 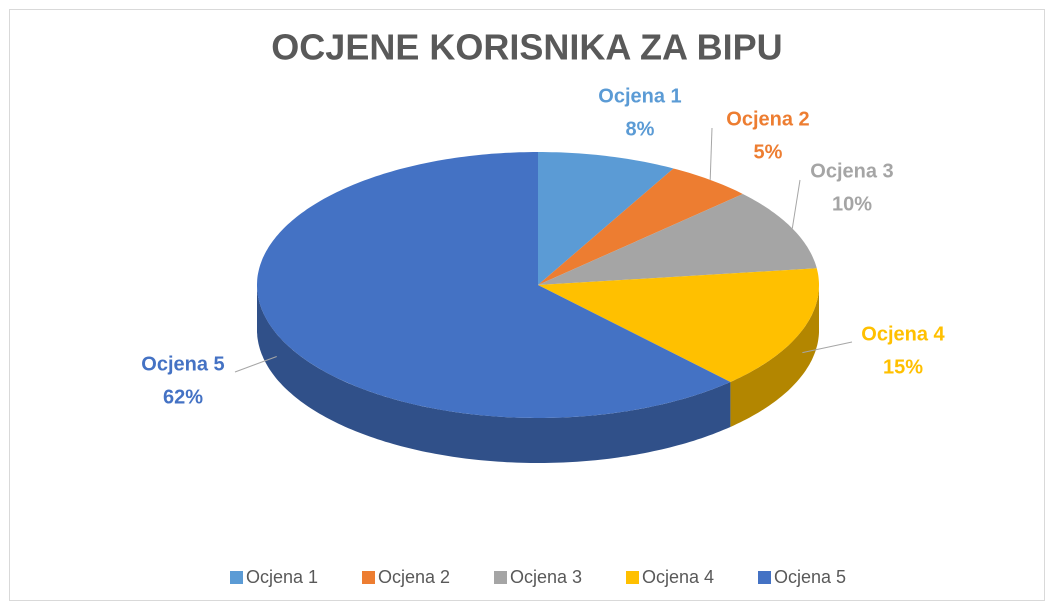 I want to click on data-label-category: Ocjena 1, so click(x=639, y=96).